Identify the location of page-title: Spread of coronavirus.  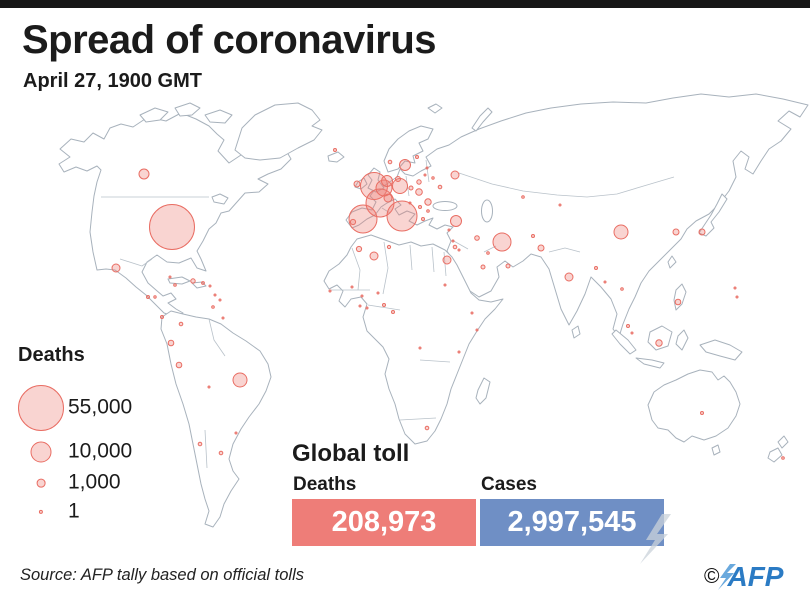
(229, 40).